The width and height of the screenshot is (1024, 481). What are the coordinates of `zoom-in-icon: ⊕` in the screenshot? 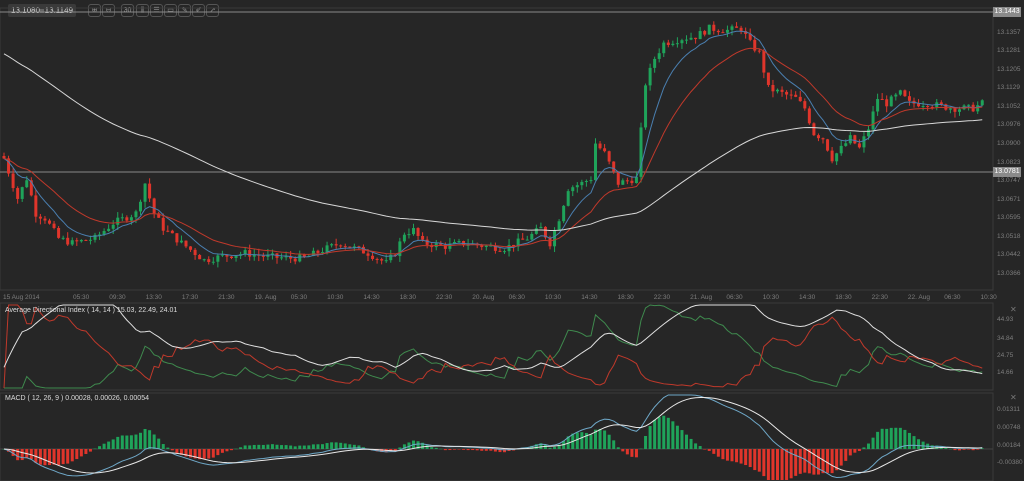 It's located at (94, 10).